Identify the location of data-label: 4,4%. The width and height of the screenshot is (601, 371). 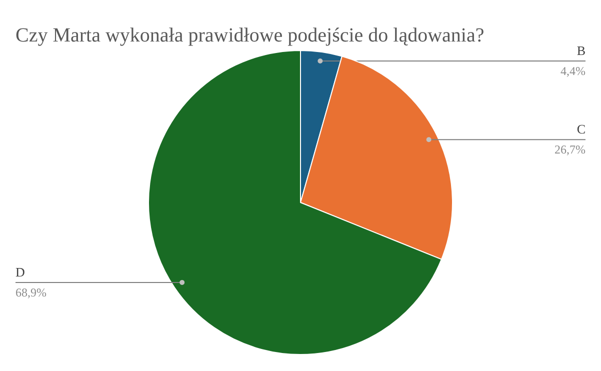
(573, 71).